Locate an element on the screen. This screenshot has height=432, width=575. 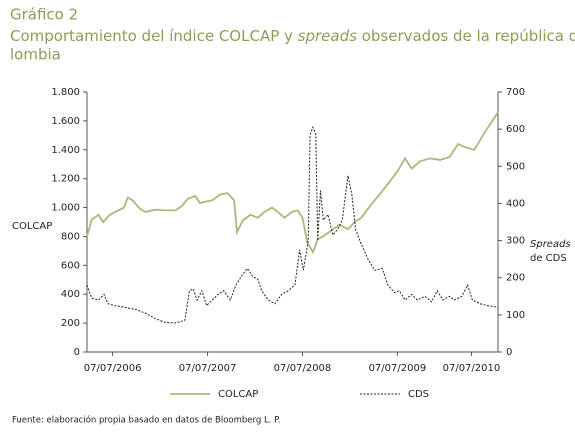
y2-tick-label: 700 is located at coordinates (515, 92).